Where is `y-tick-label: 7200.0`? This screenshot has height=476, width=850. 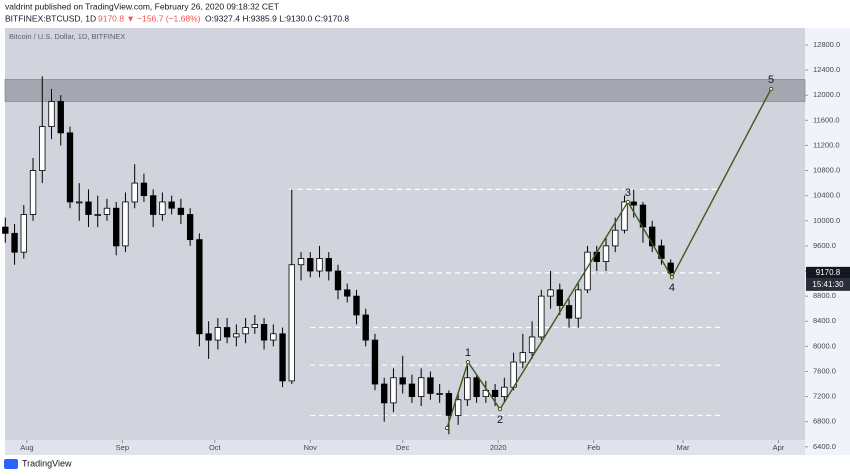
y-tick-label: 7200.0 is located at coordinates (824, 396).